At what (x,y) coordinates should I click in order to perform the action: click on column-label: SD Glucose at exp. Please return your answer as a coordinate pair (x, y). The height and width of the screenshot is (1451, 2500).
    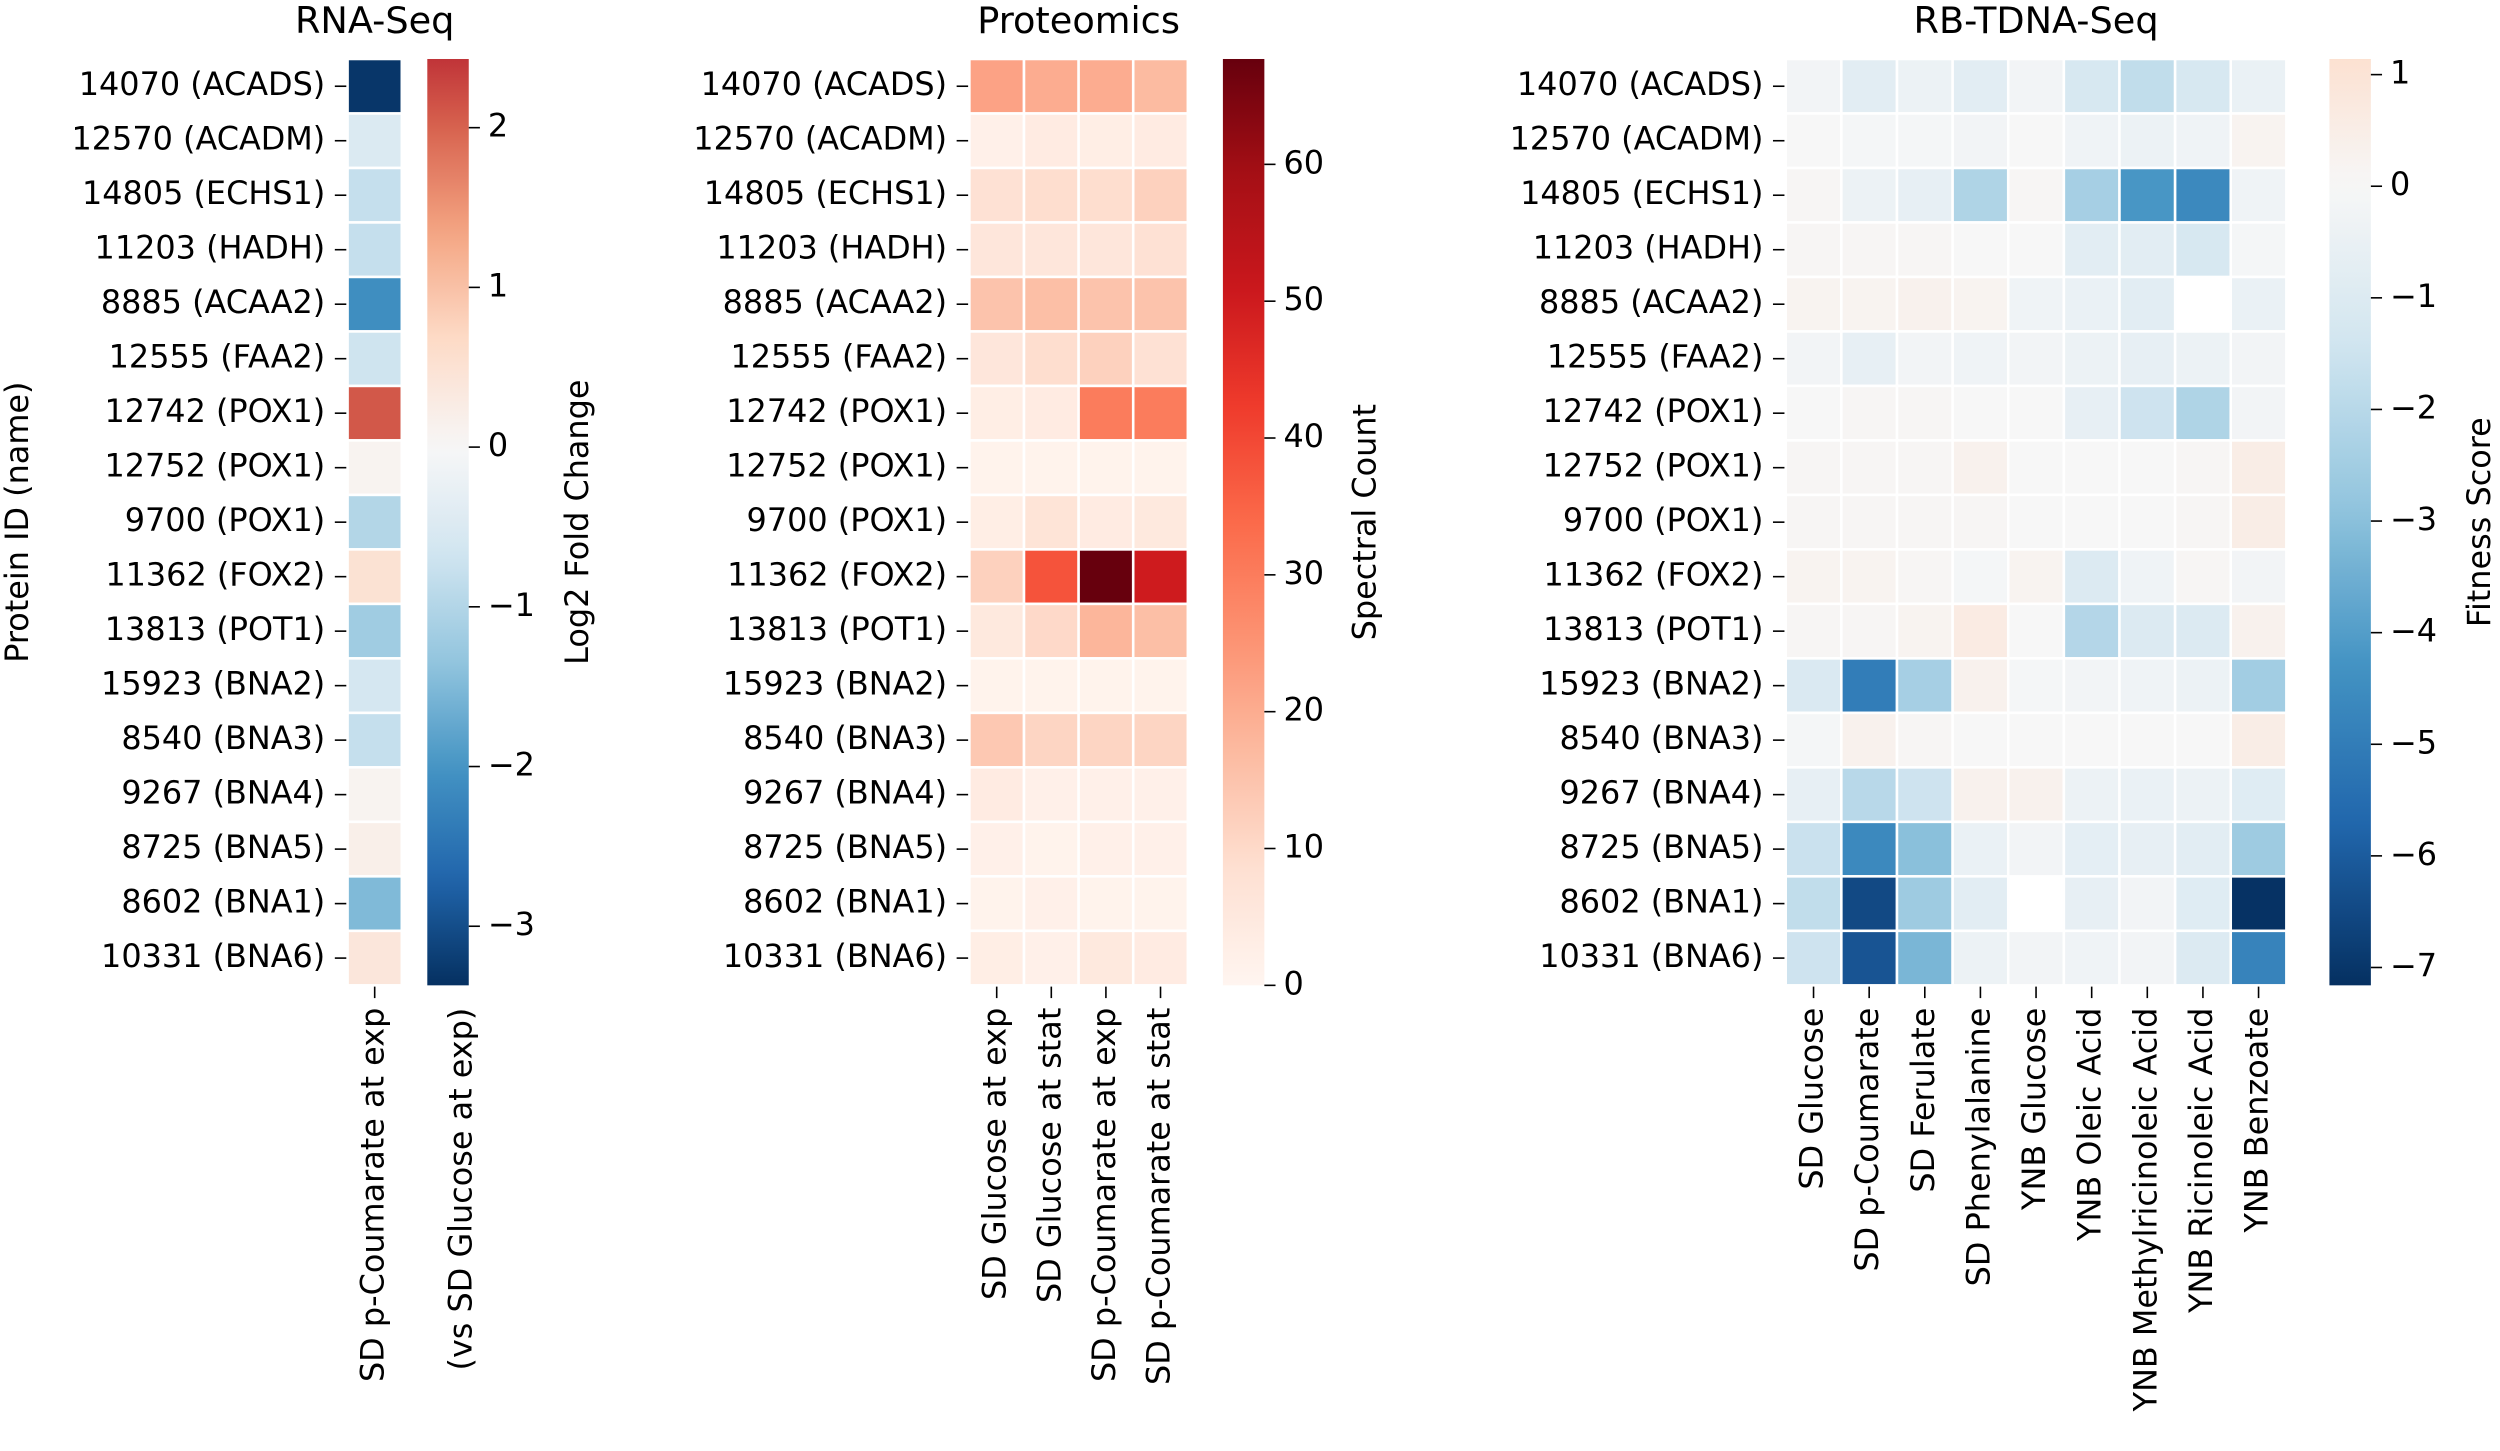
    Looking at the image, I should click on (995, 1154).